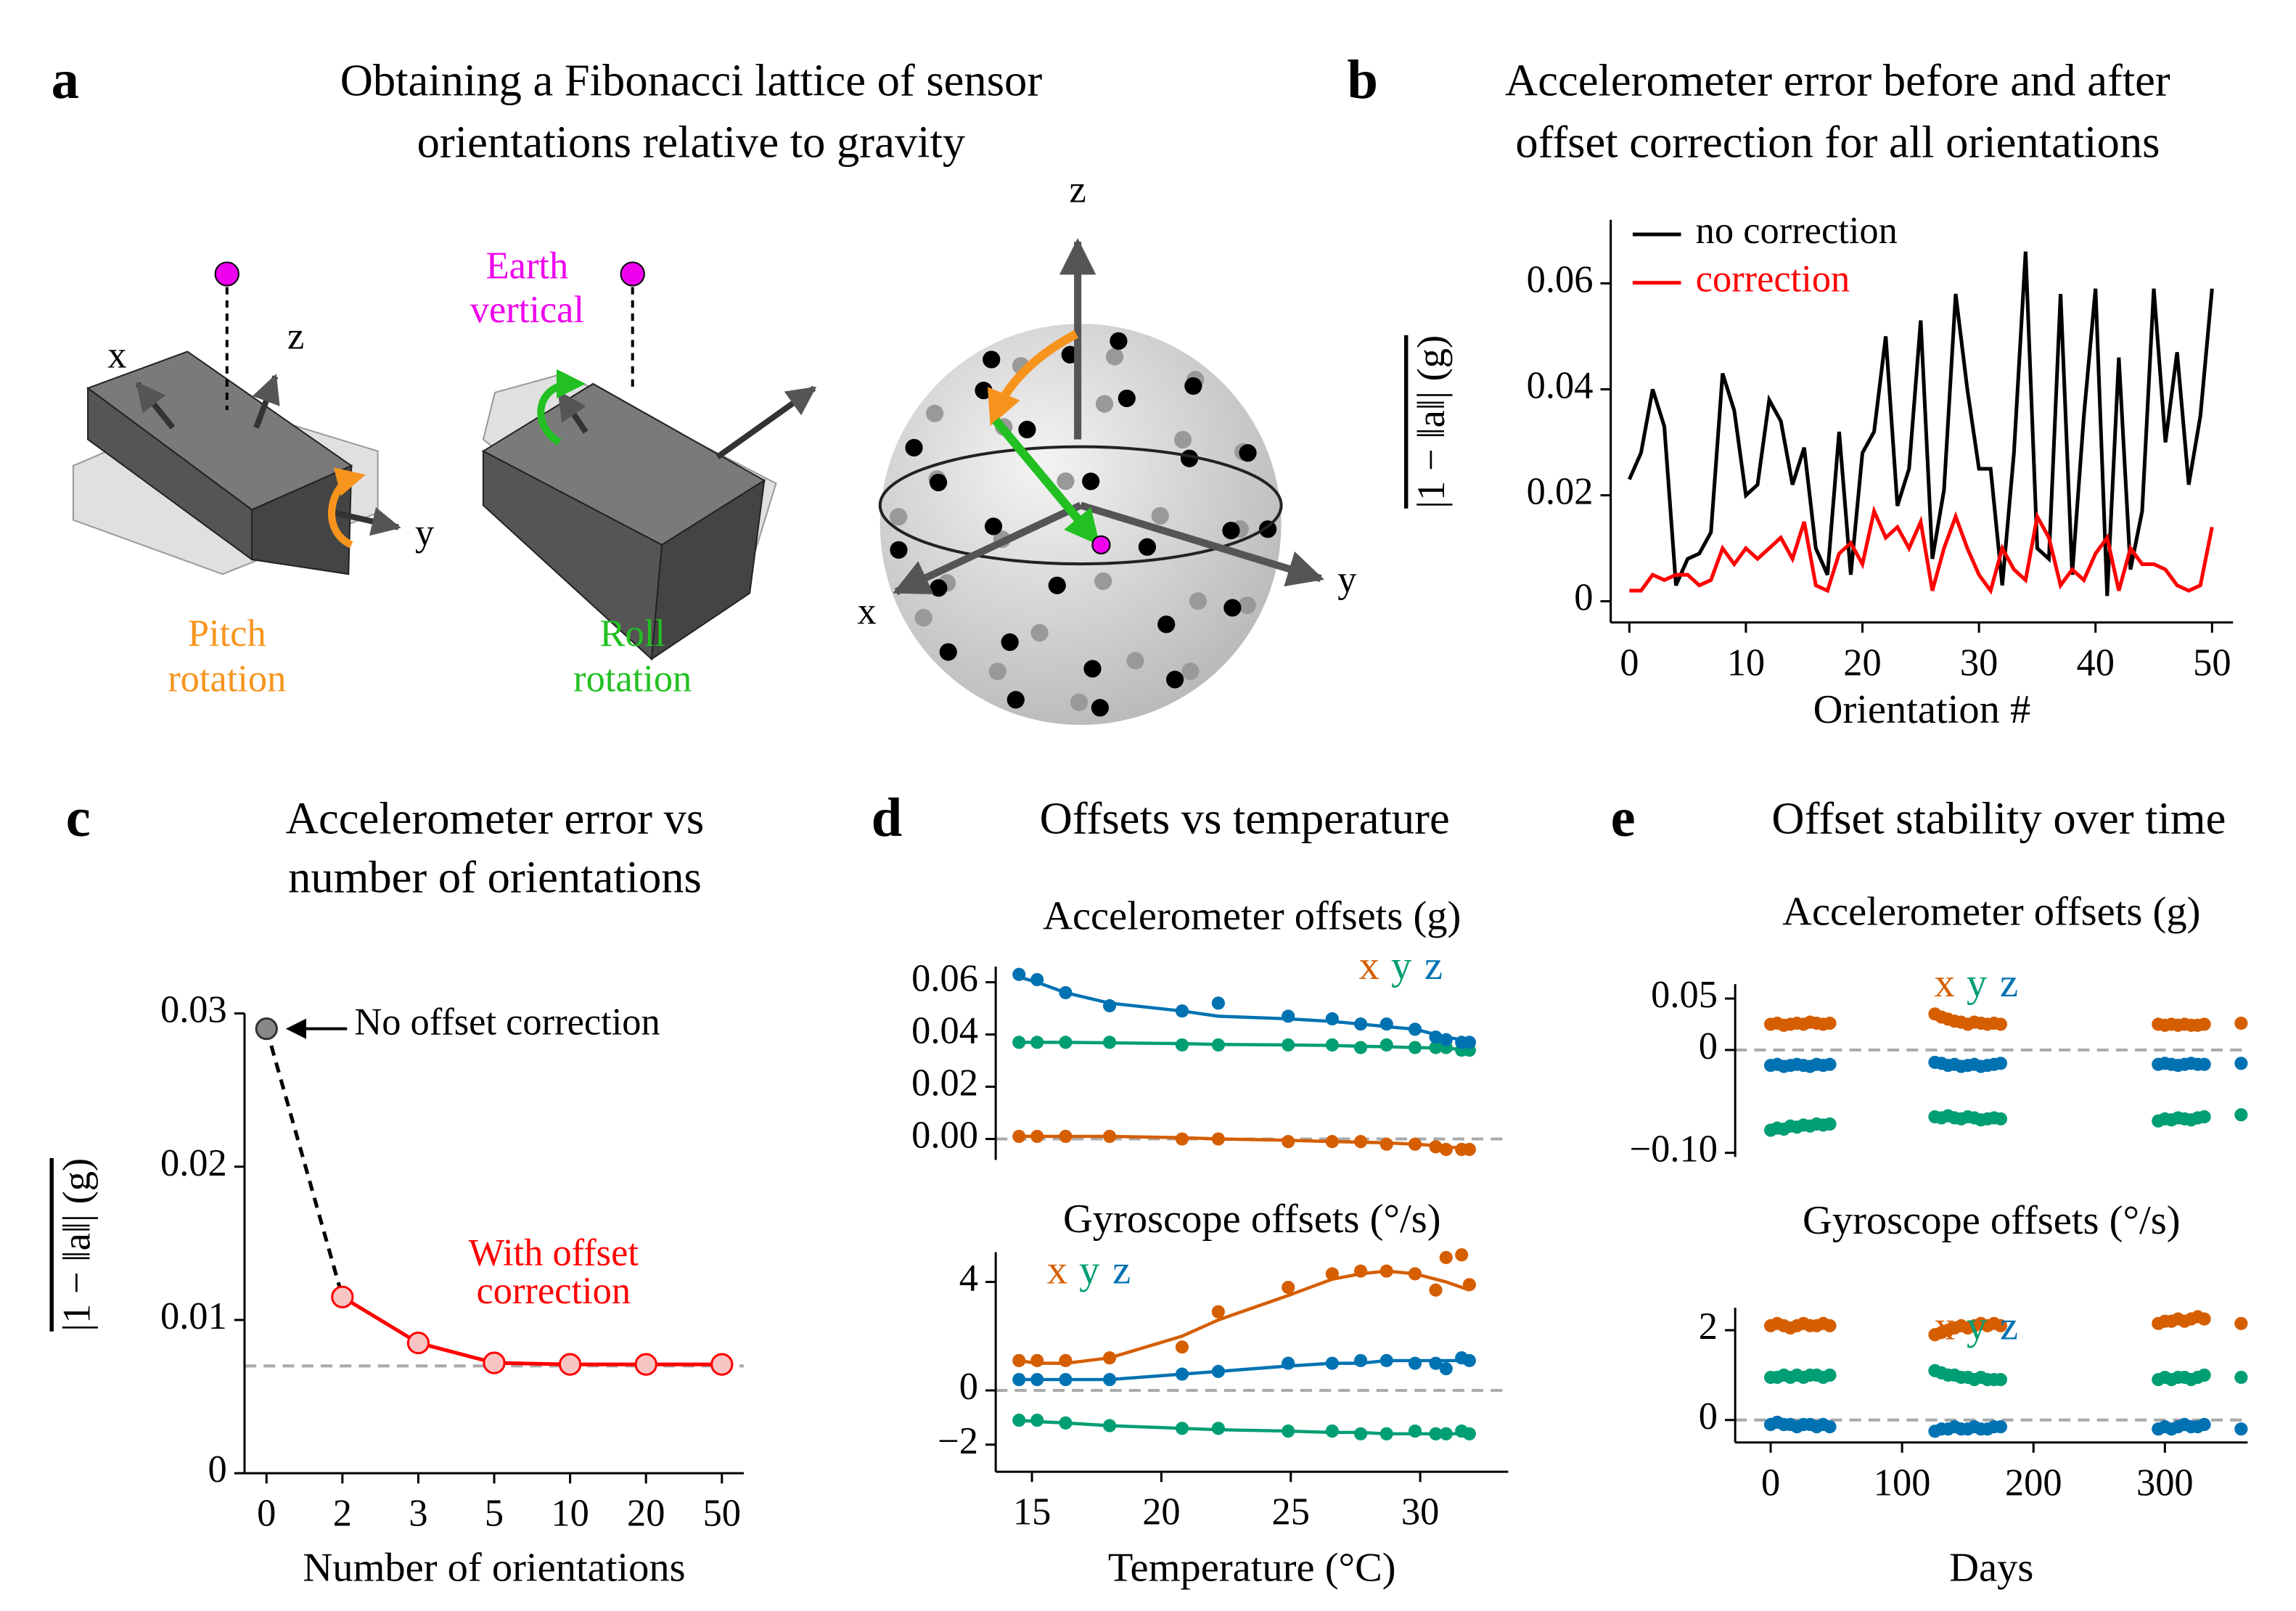 This screenshot has width=2296, height=1611. What do you see at coordinates (527, 310) in the screenshot?
I see `earth-label: vertical` at bounding box center [527, 310].